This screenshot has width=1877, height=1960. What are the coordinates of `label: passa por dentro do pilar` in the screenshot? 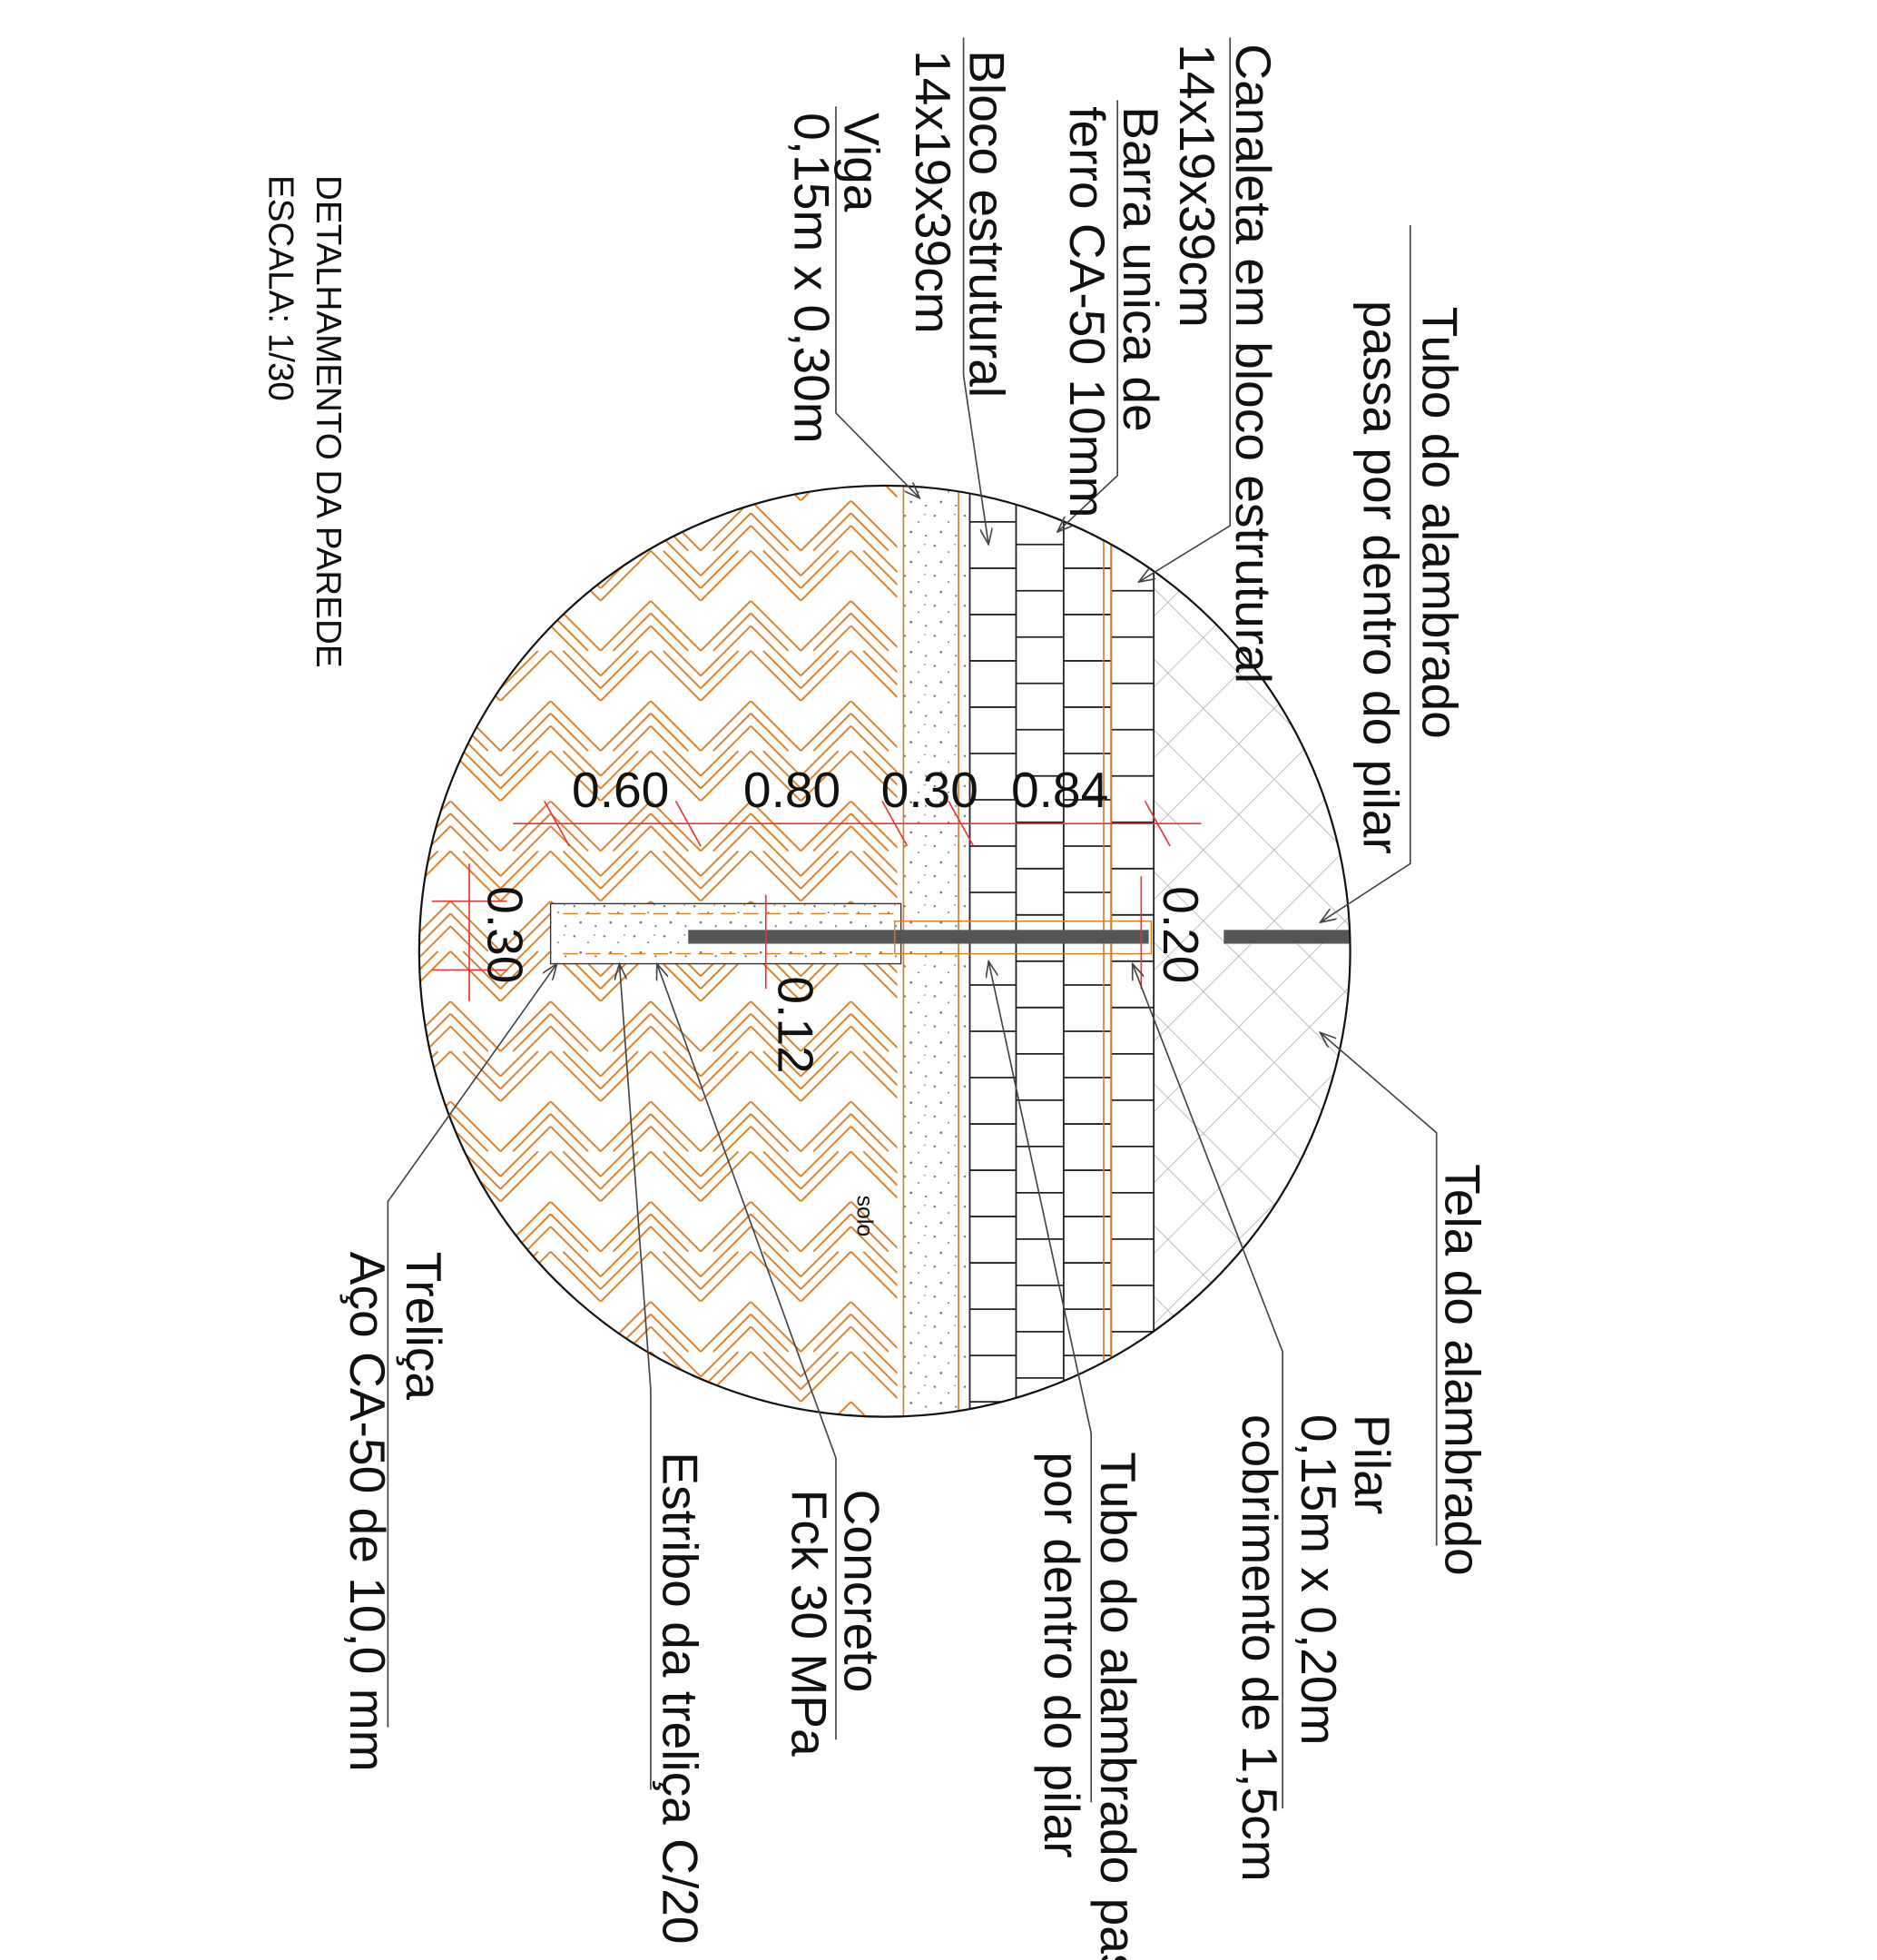 It's located at (1381, 577).